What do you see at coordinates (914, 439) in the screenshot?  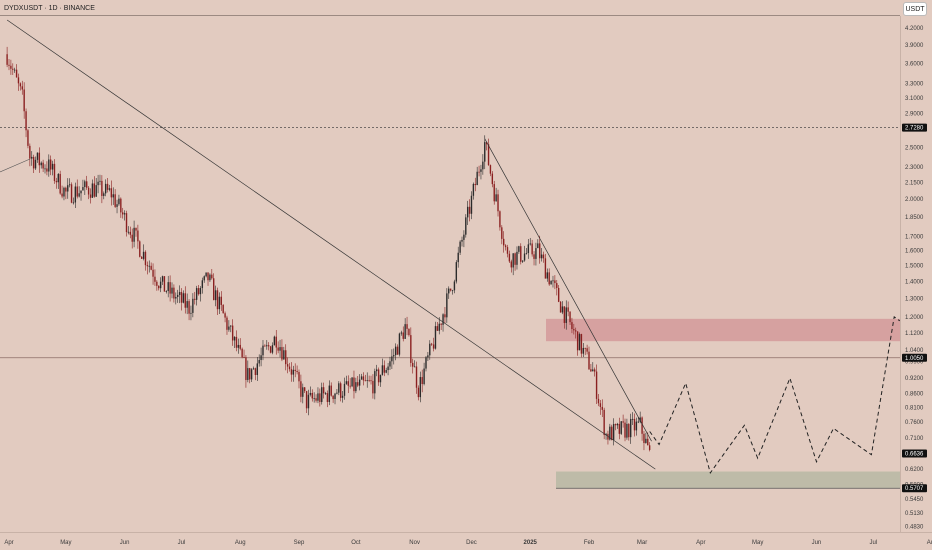 I see `price-tick-label: 0.7100` at bounding box center [914, 439].